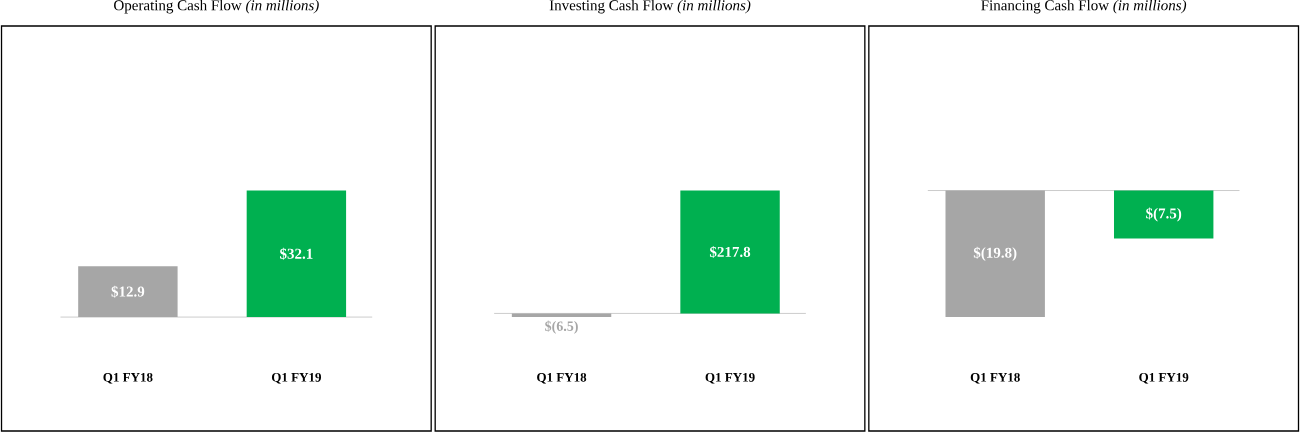 Image resolution: width=1301 pixels, height=433 pixels. I want to click on data-label: $(7.5), so click(1164, 214).